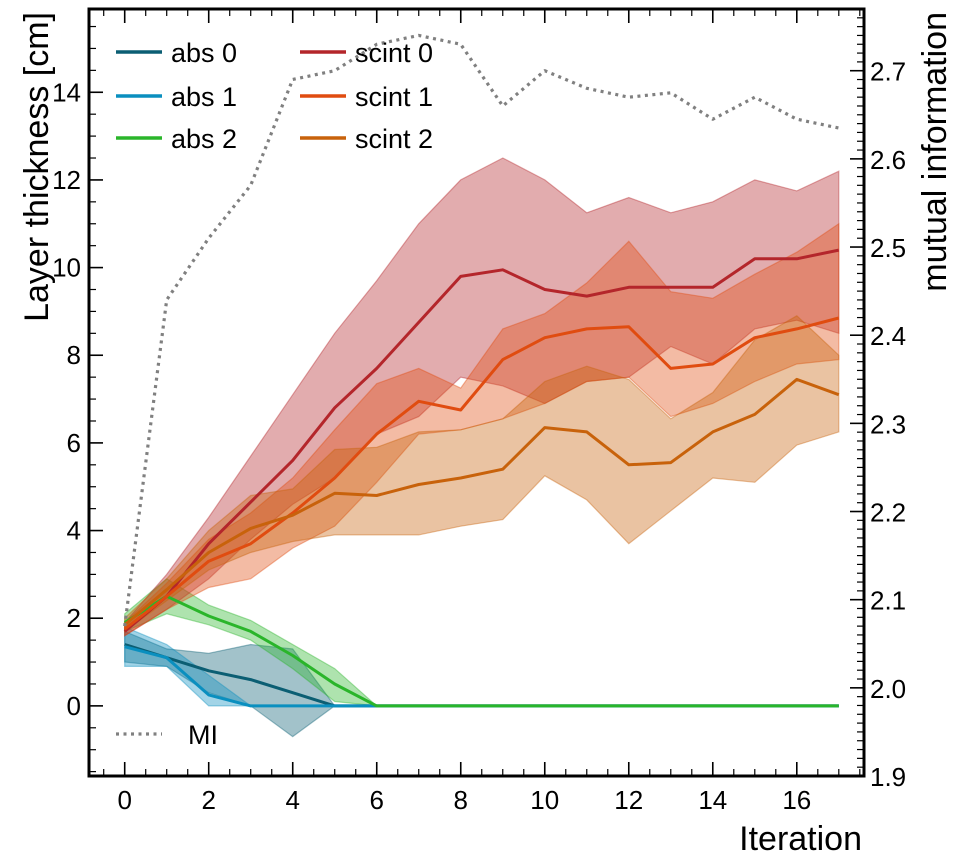 This screenshot has width=961, height=866. I want to click on legend-label-scint-2: scint 2, so click(394, 139).